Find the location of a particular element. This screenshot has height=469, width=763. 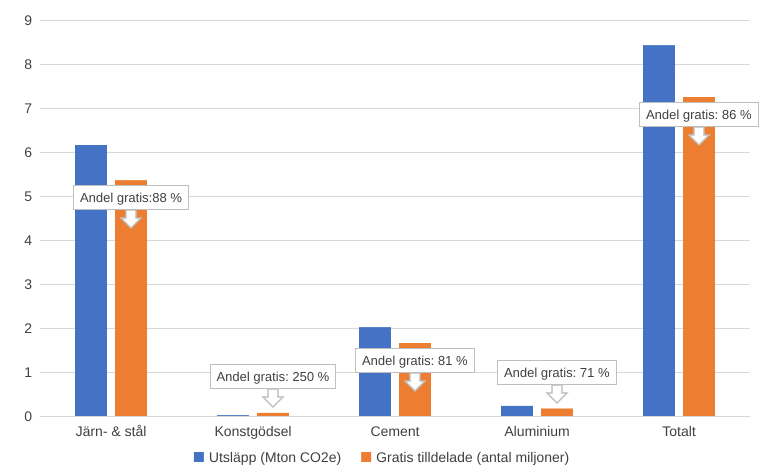

y-tick-label: 6 is located at coordinates (28, 152).